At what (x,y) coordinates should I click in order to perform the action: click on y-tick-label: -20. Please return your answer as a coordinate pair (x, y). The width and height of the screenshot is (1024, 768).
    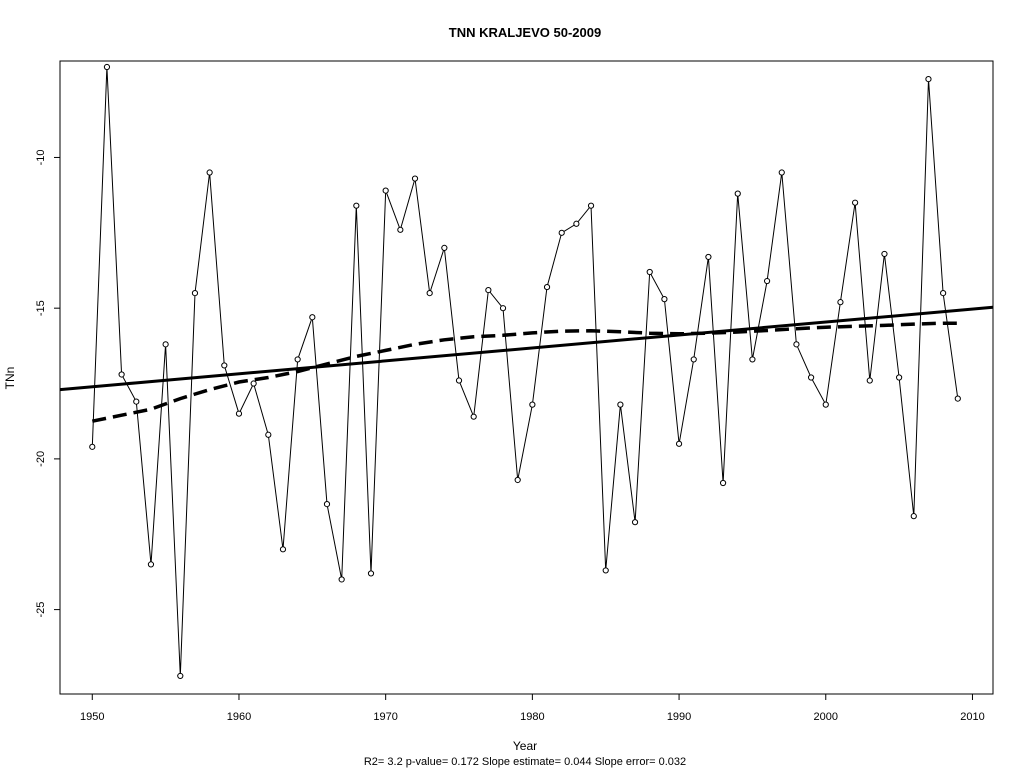
    Looking at the image, I should click on (41, 459).